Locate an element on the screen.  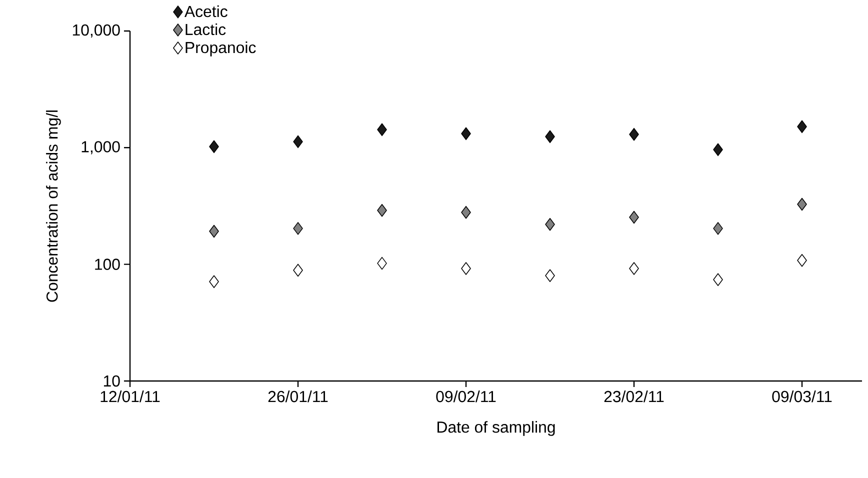
x-tick-label: 23/02/11 is located at coordinates (634, 396).